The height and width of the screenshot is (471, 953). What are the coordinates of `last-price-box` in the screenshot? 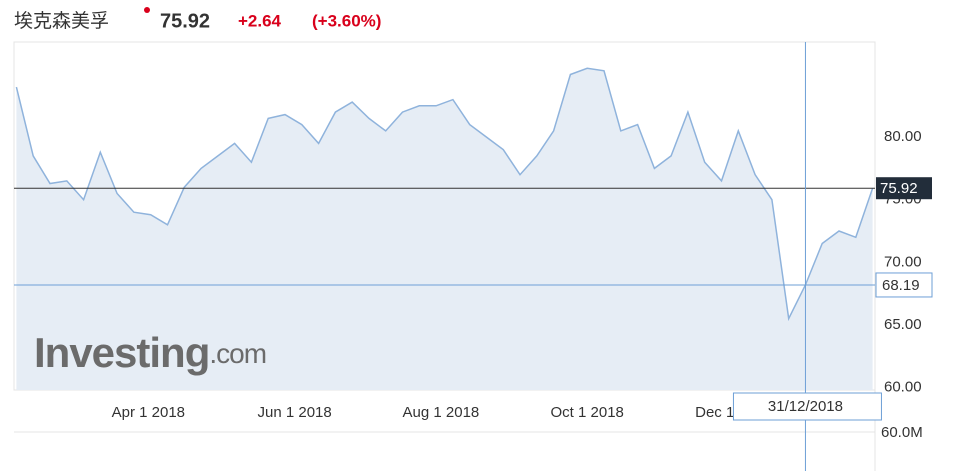 It's located at (904, 188).